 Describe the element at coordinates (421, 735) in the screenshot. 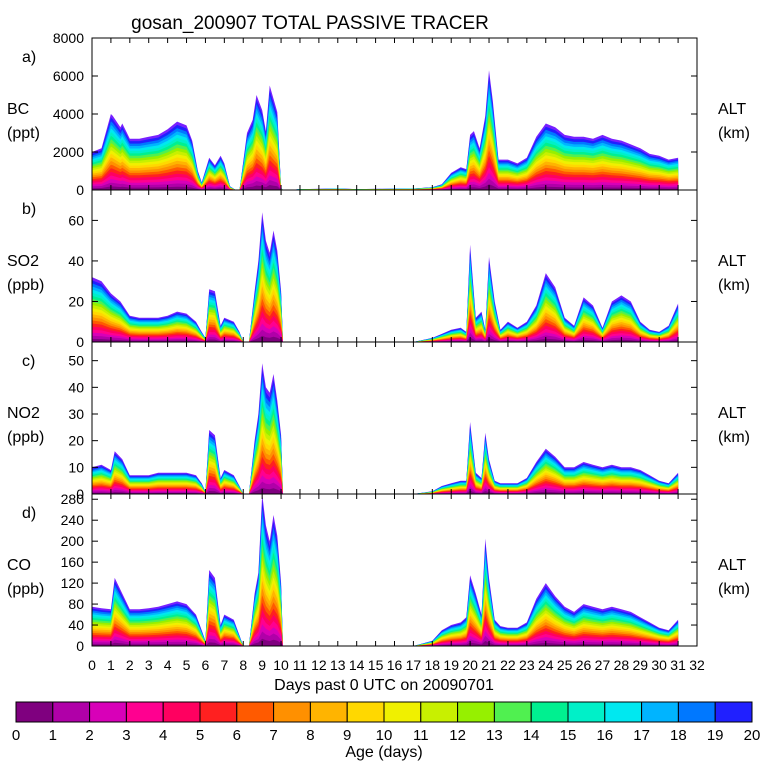

I see `colorbar-tick-label: 11` at that location.